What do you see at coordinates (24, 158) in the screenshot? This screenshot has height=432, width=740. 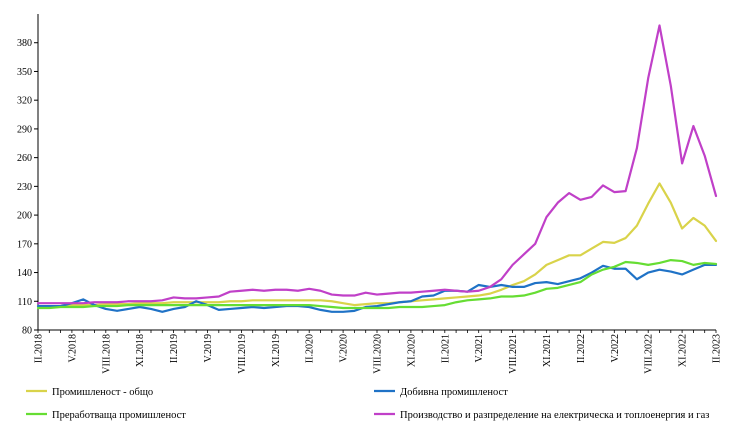 I see `y-tick-label: 260` at bounding box center [24, 158].